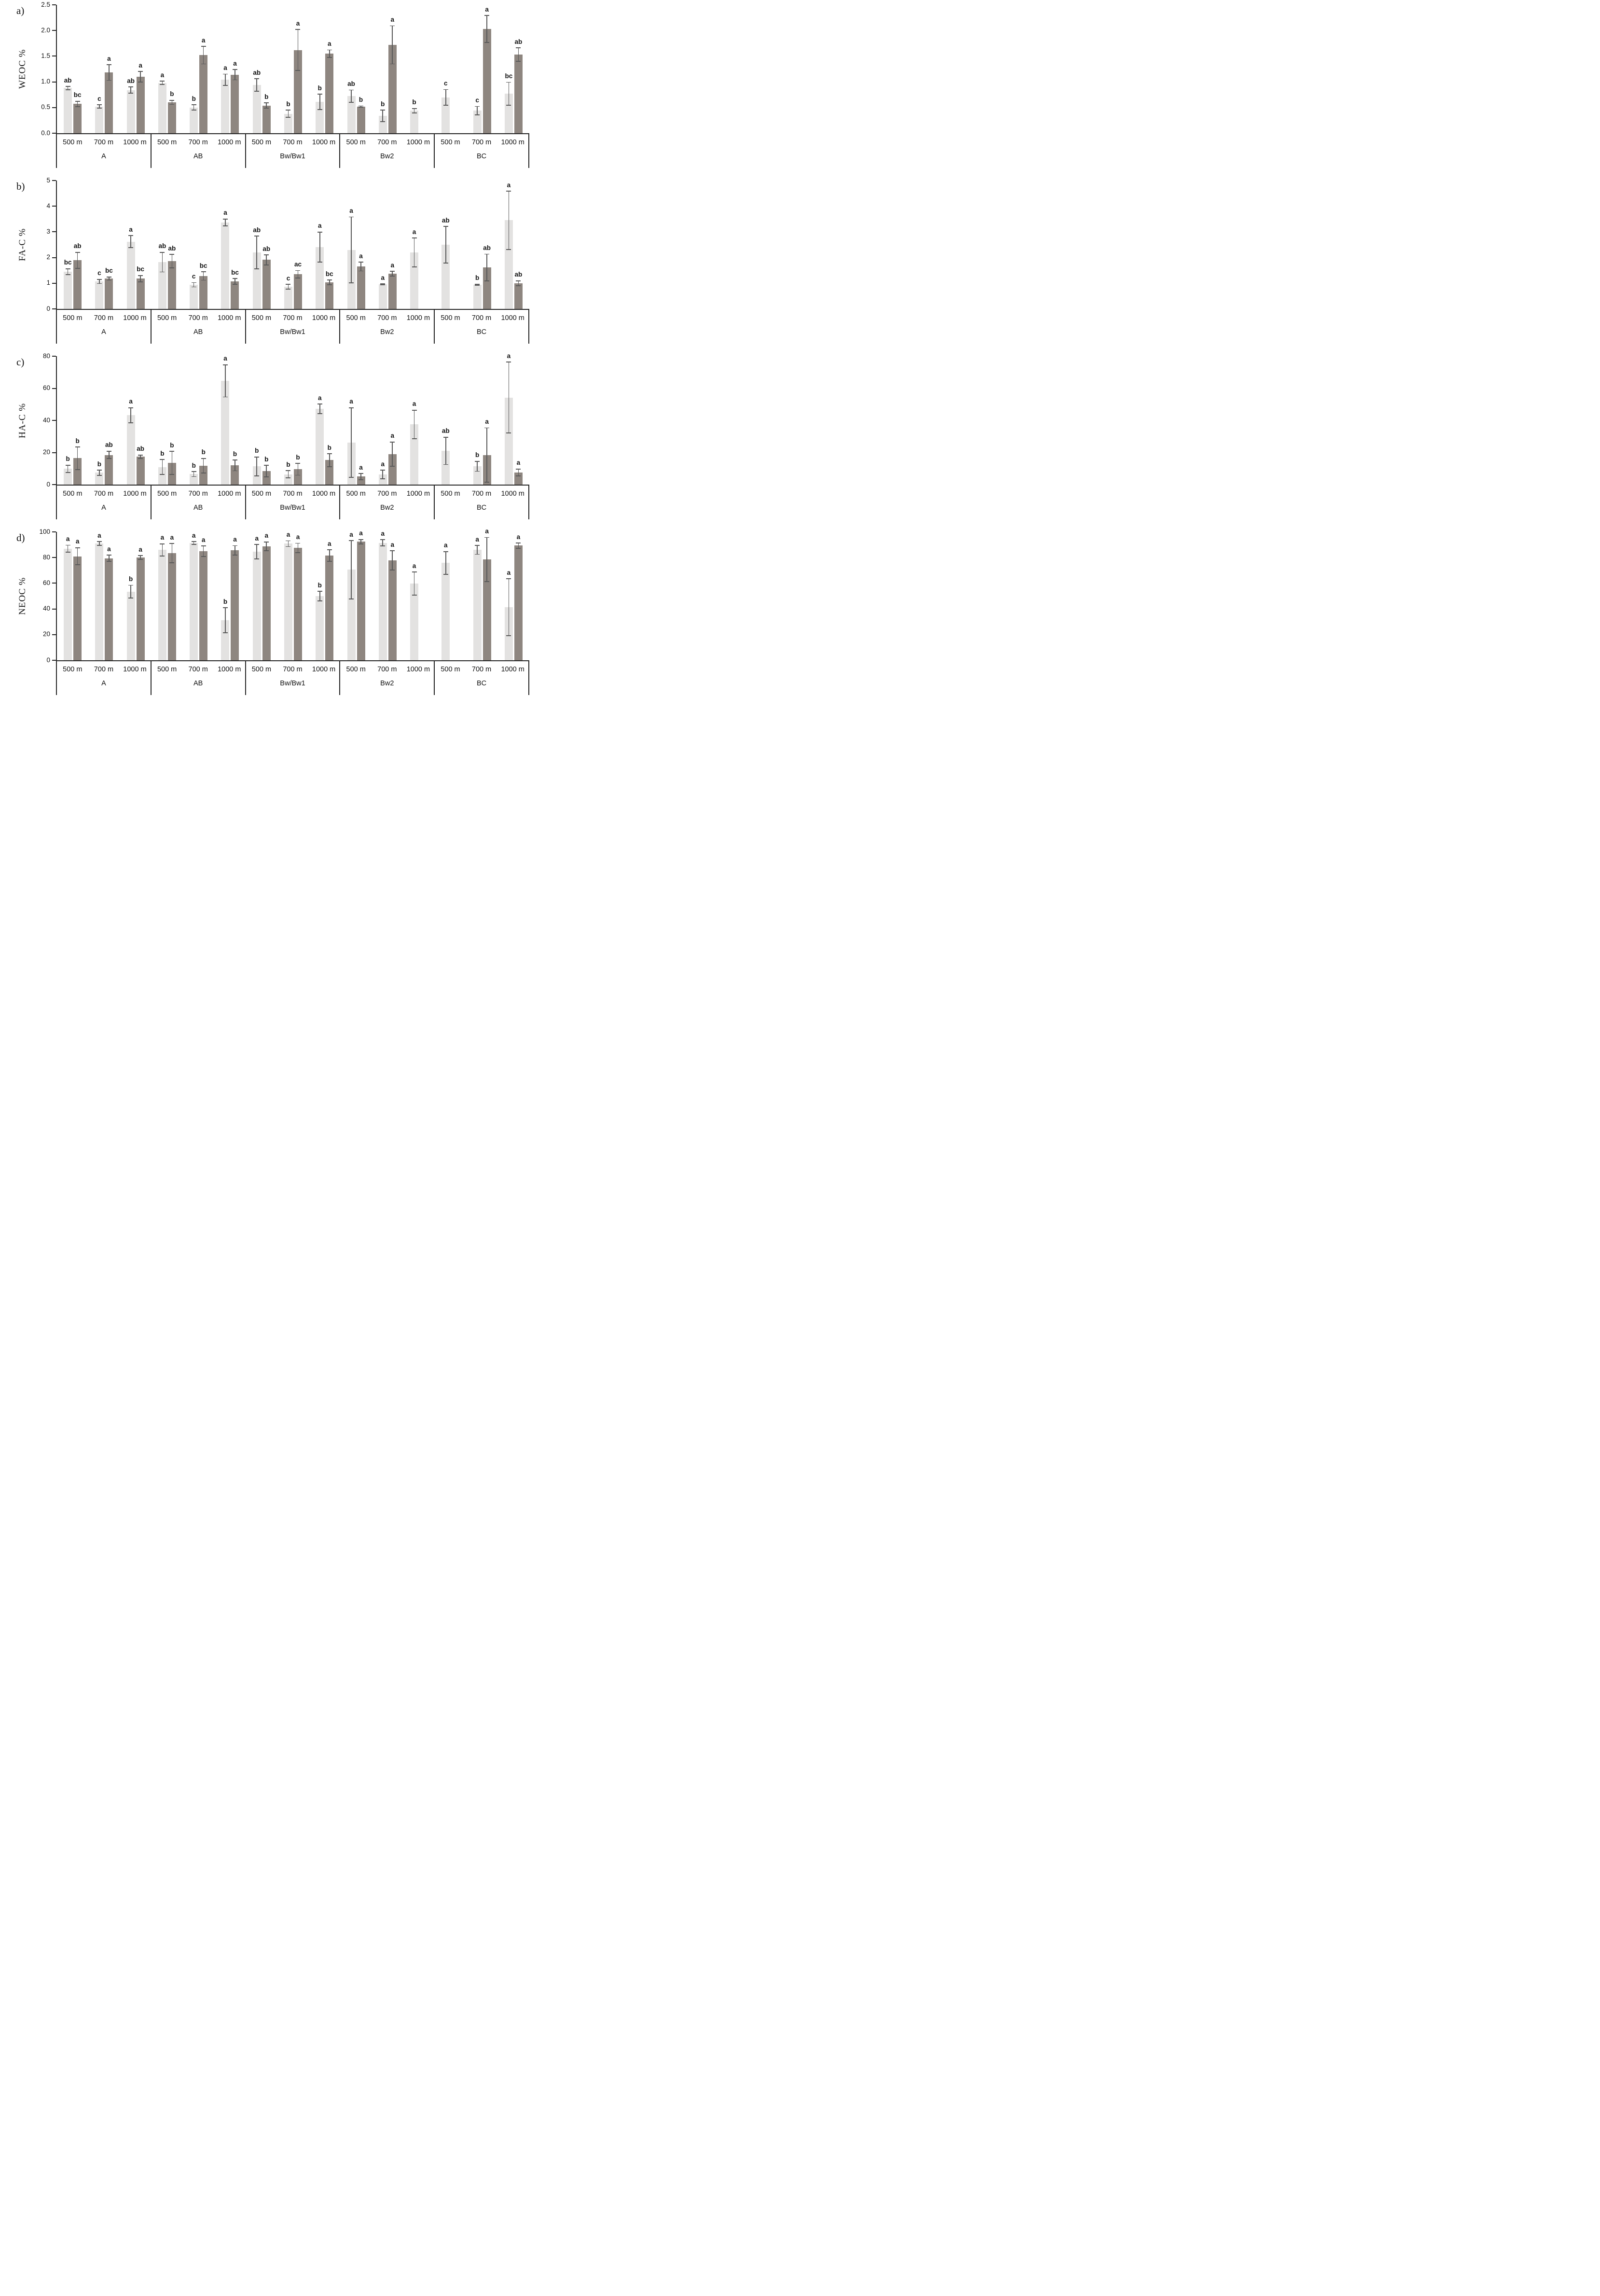  What do you see at coordinates (235, 245) in the screenshot?
I see `dark-bar-slot: bc` at bounding box center [235, 245].